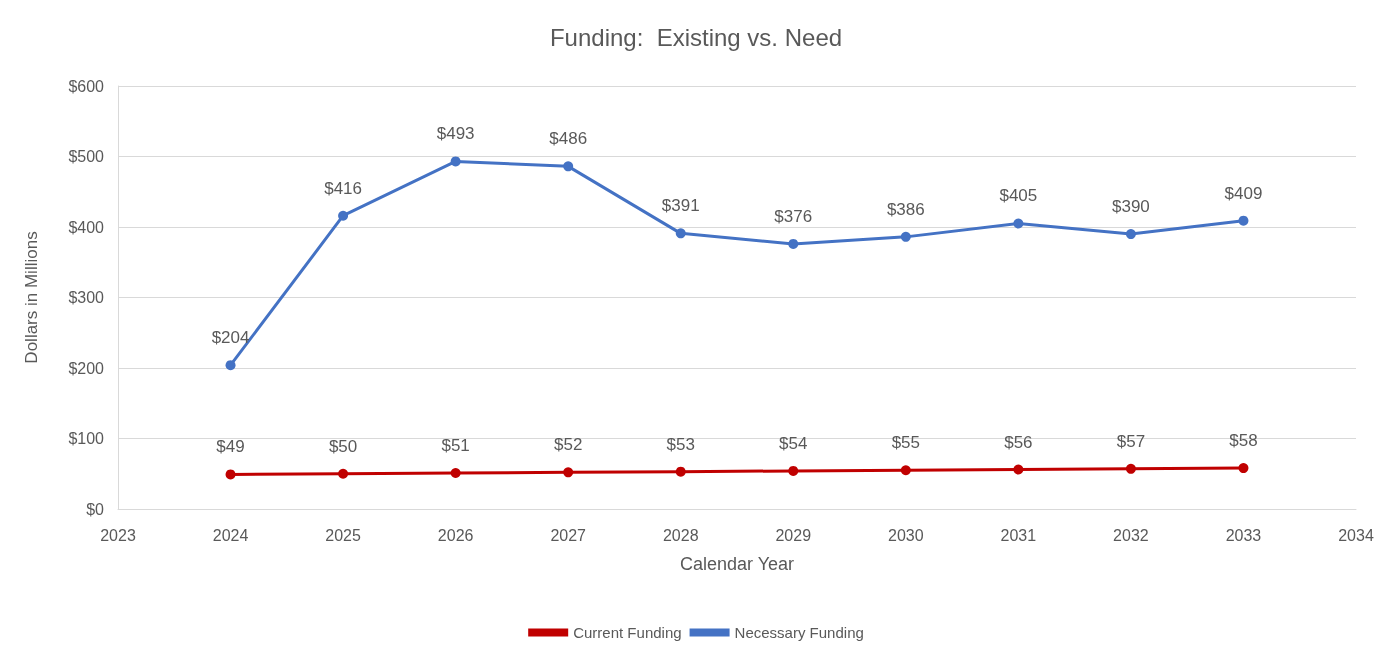  What do you see at coordinates (568, 535) in the screenshot?
I see `x-tick-label: 2027` at bounding box center [568, 535].